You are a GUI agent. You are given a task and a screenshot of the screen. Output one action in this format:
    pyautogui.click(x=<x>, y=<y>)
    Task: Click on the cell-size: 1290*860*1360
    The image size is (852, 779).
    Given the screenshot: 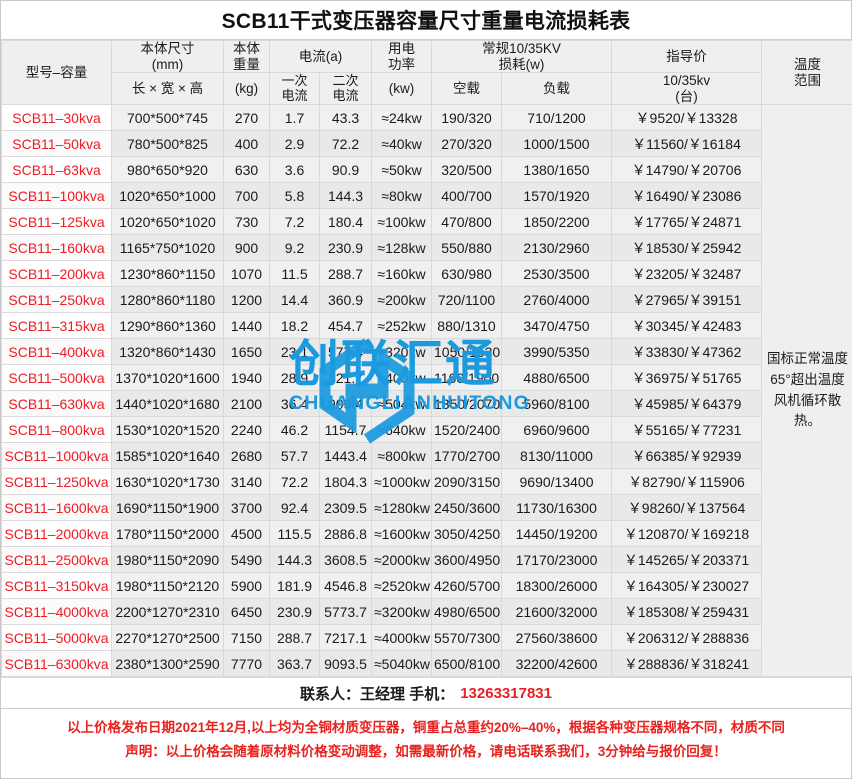 What is the action you would take?
    pyautogui.click(x=167, y=326)
    